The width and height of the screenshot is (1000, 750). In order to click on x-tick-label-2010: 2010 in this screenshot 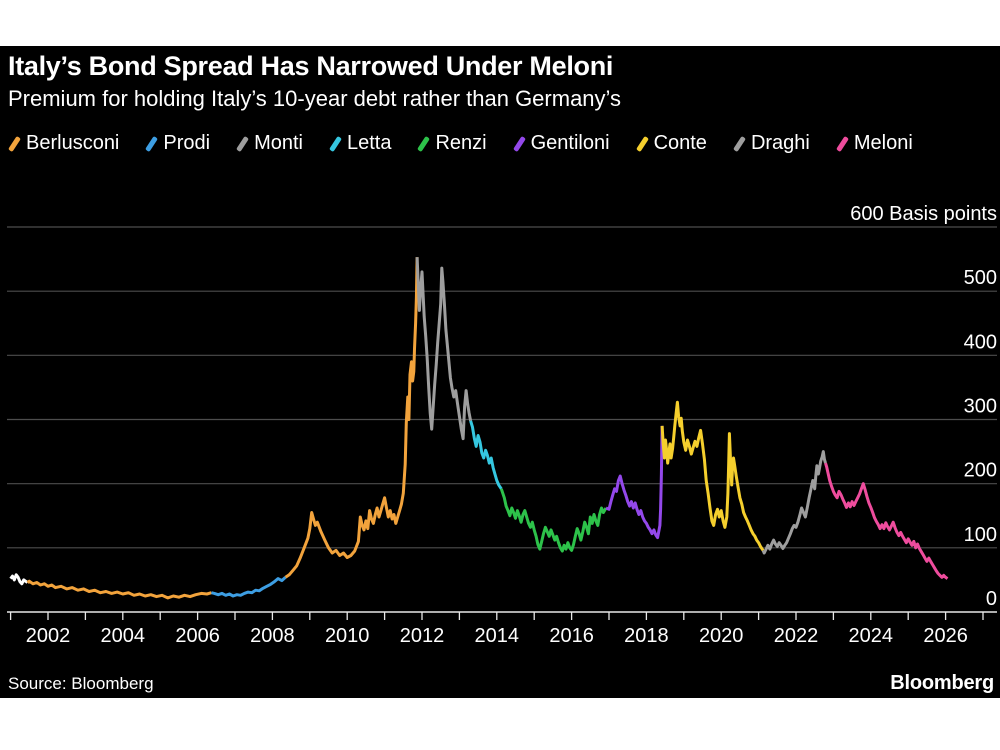, I will do `click(347, 636)`.